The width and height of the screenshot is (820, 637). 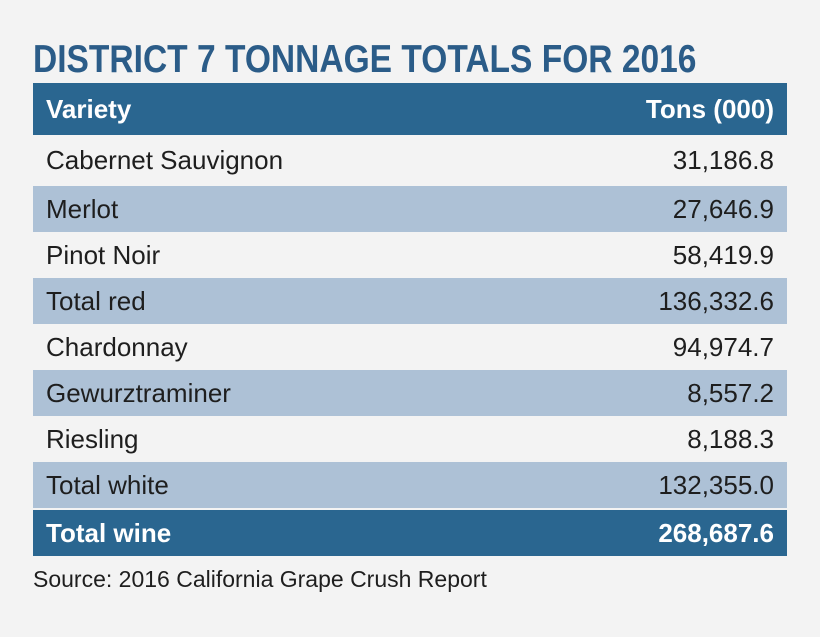 I want to click on row-value: 31,186.8, so click(x=723, y=160).